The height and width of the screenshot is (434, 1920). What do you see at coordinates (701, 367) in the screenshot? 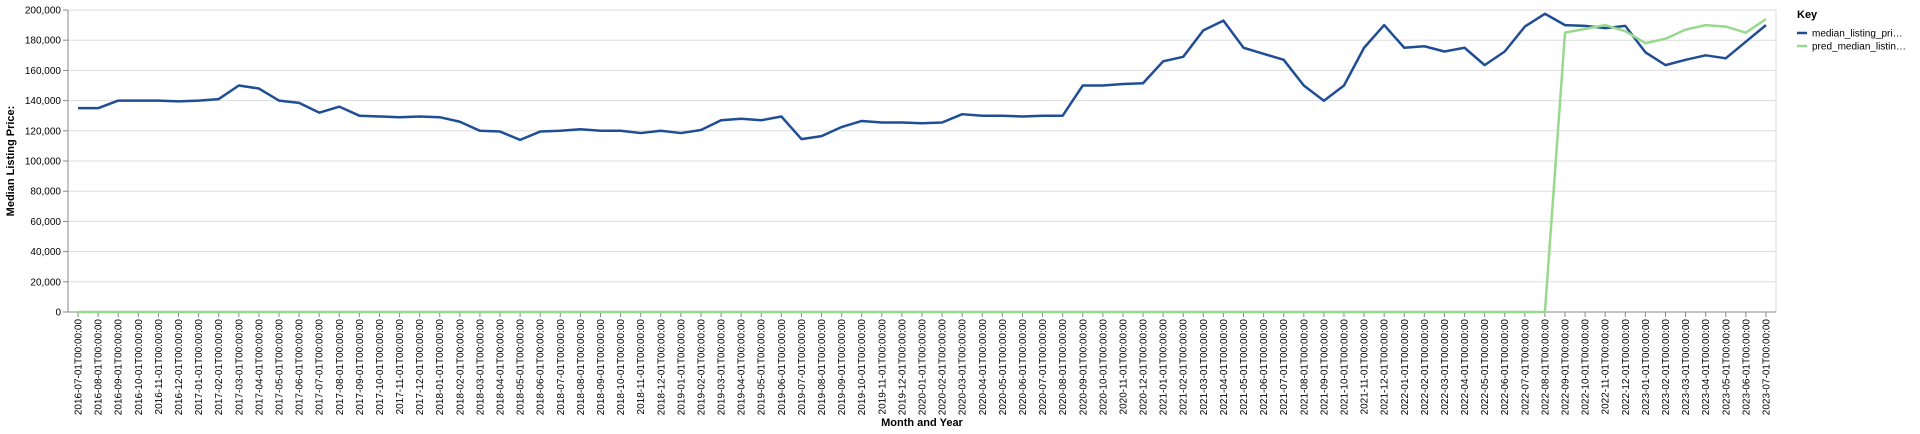
I see `x-tick-label: 2019-02-01T00:00:00` at bounding box center [701, 367].